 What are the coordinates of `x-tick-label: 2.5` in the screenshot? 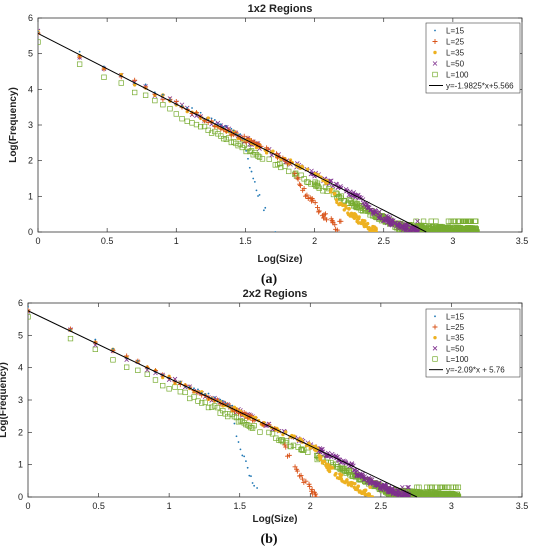 It's located at (381, 506).